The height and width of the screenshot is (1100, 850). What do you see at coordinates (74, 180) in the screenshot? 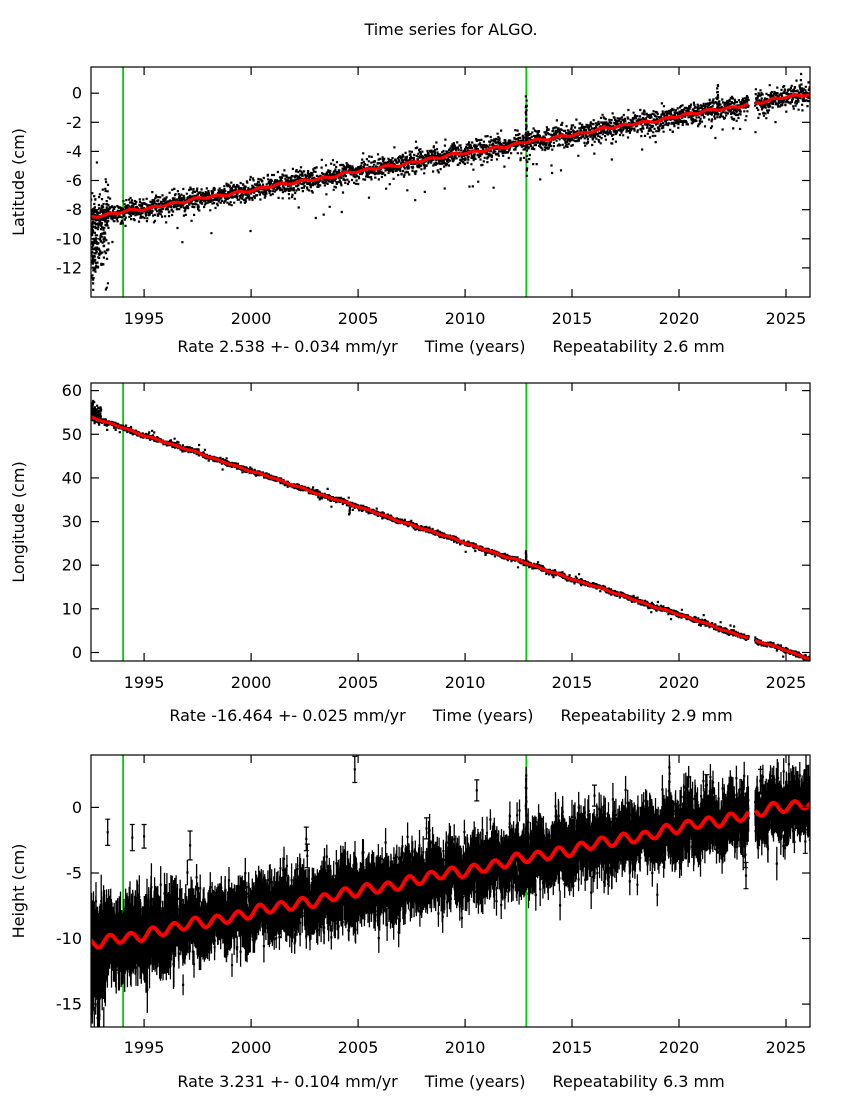
I see `y-tick-label: -6` at bounding box center [74, 180].